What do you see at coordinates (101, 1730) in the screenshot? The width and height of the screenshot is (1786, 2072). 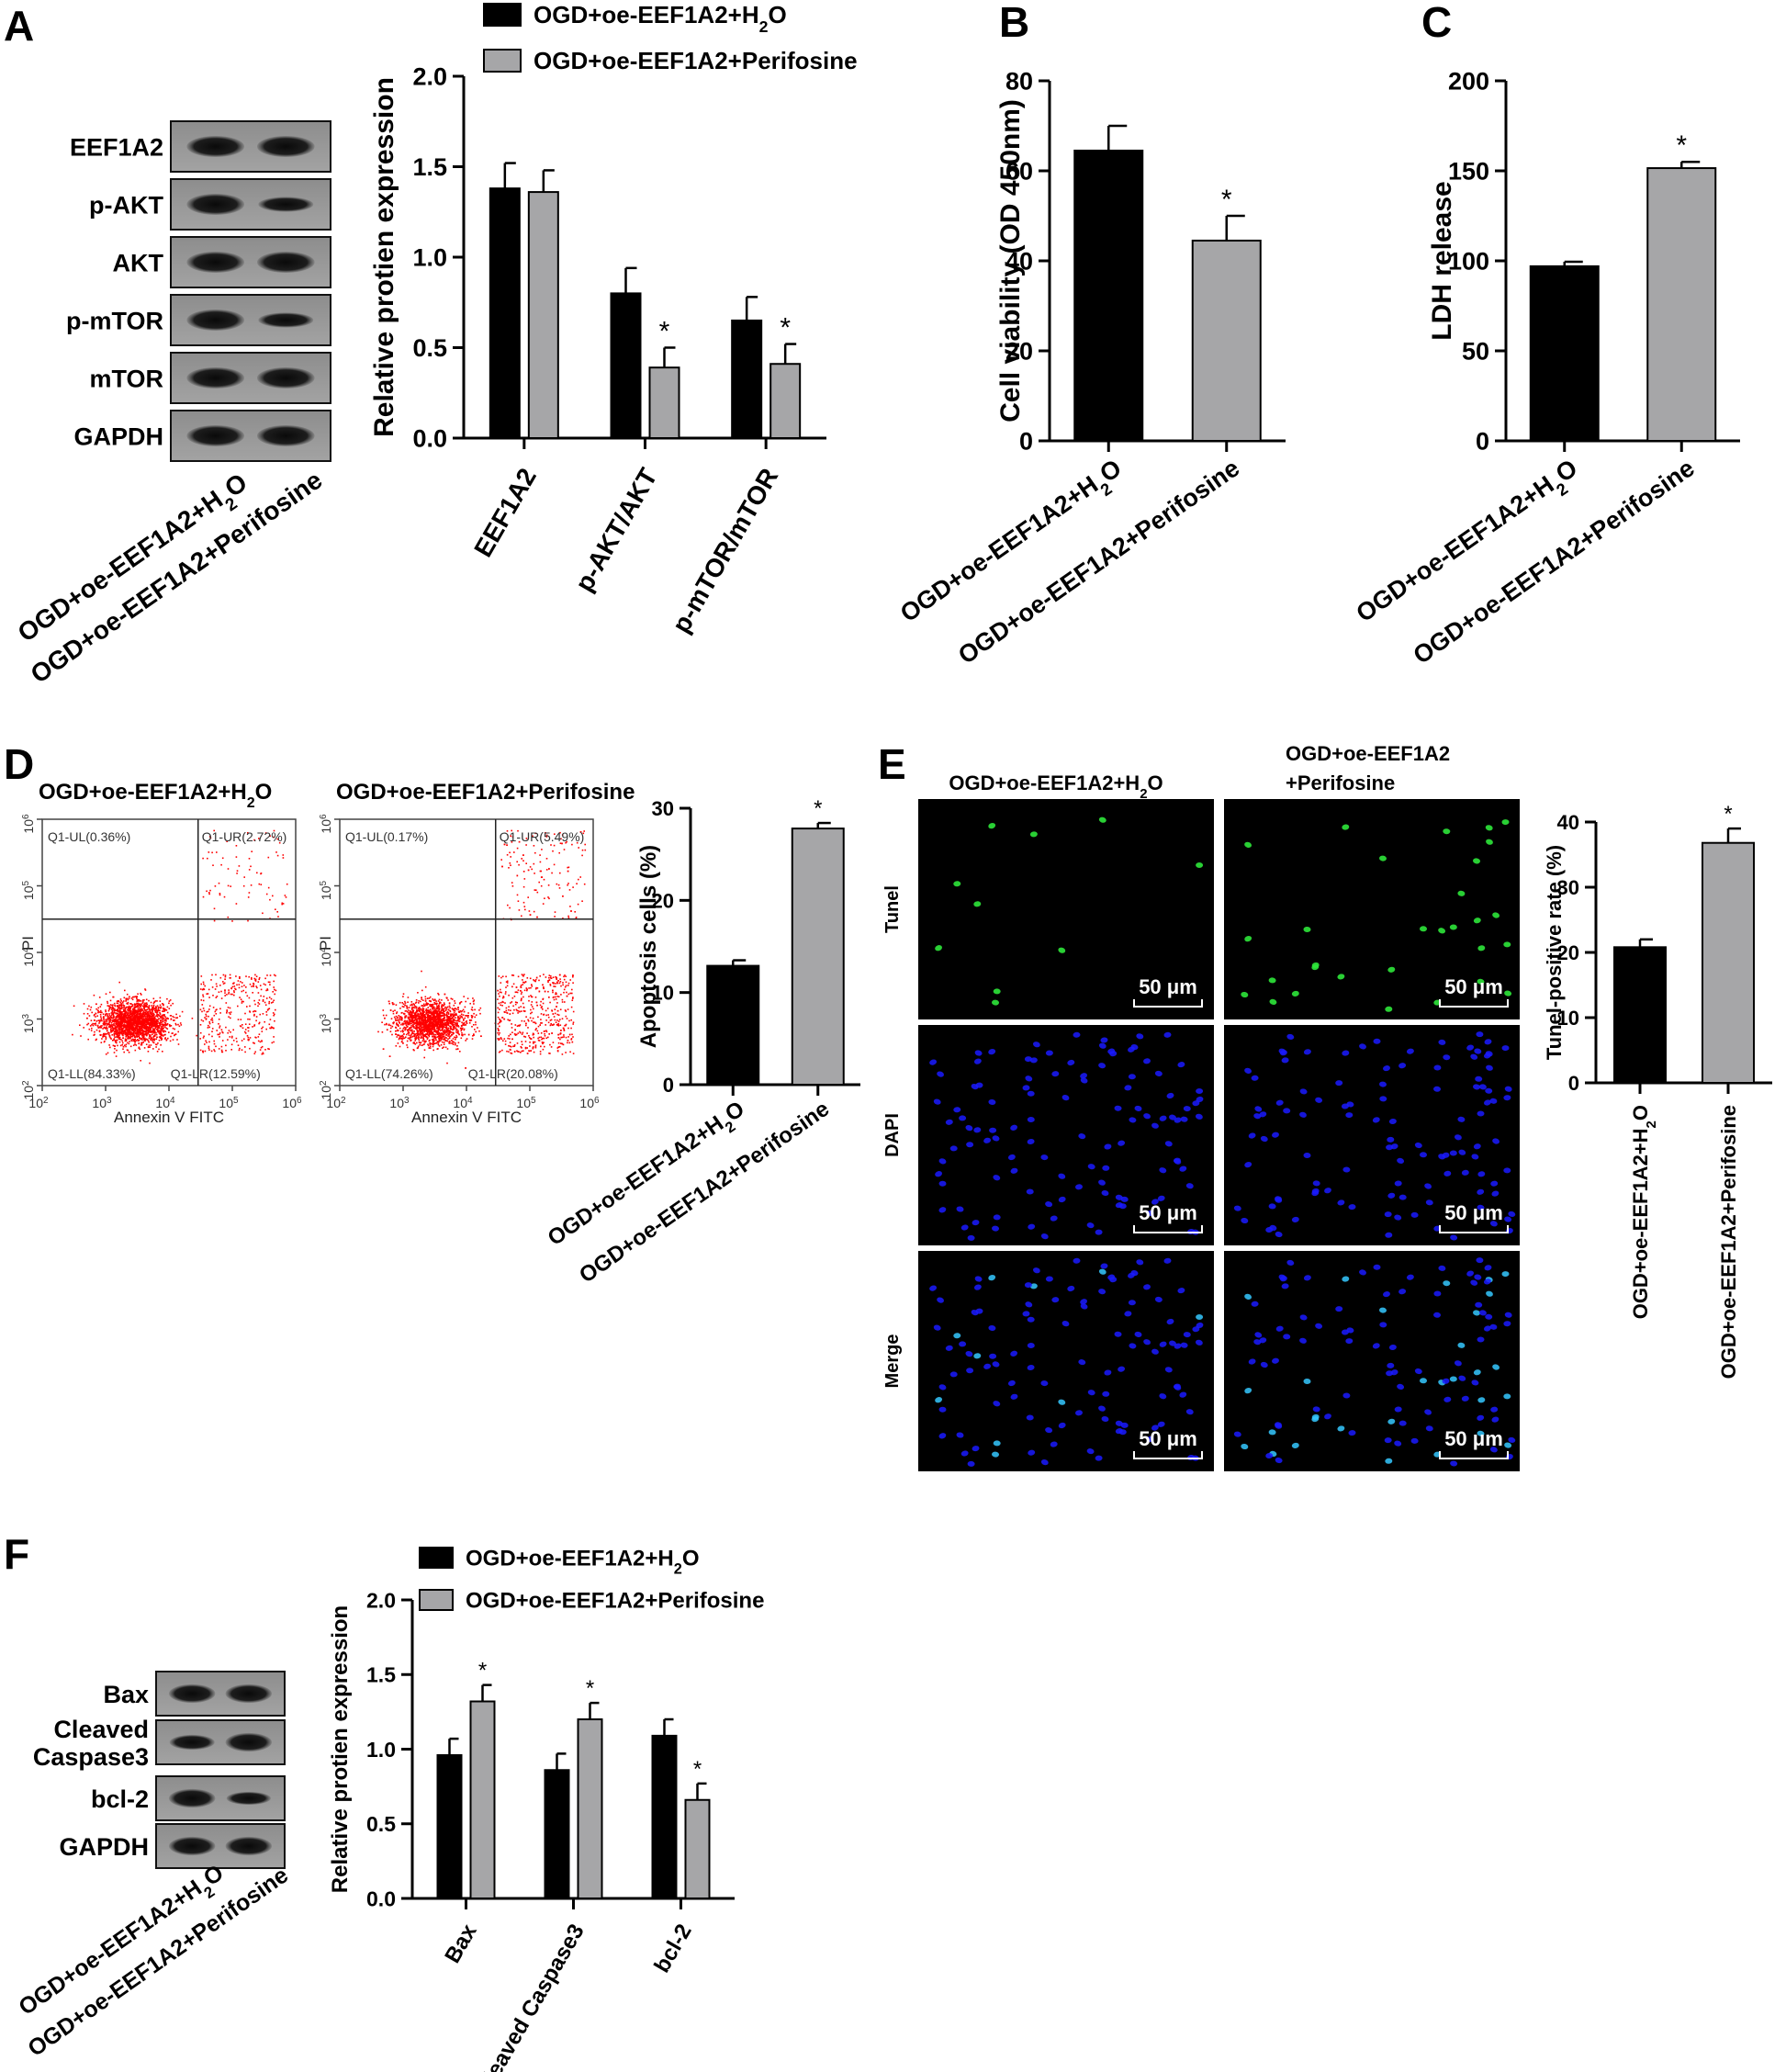 I see `blot-label-f: Cleaved` at bounding box center [101, 1730].